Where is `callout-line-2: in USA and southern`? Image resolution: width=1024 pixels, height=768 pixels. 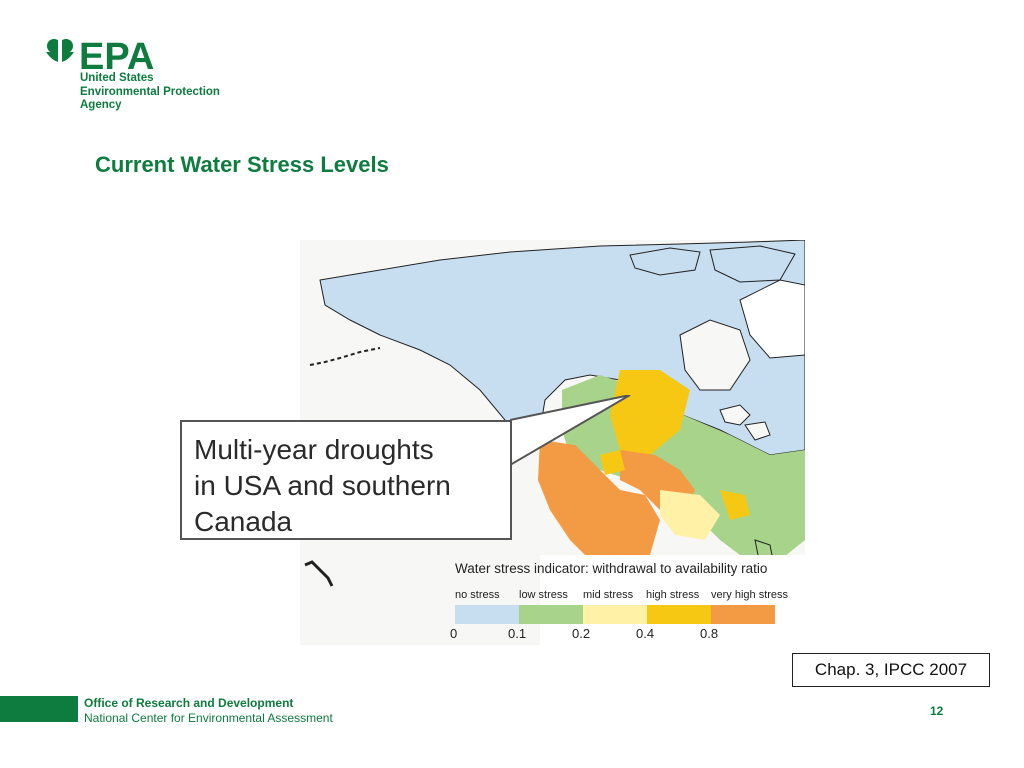
callout-line-2: in USA and southern is located at coordinates (322, 485).